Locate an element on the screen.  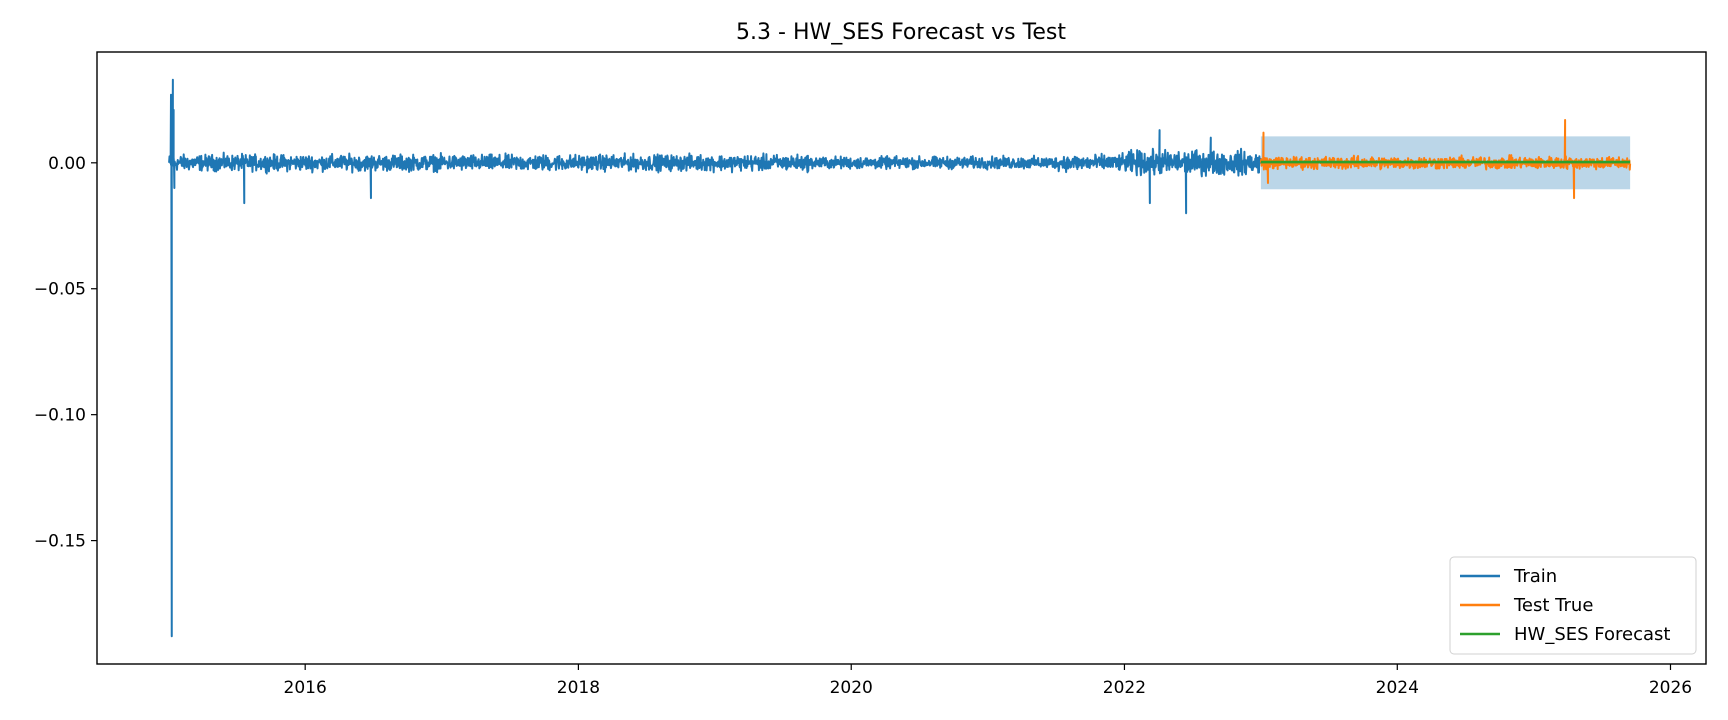
y-tick-label: −0.05 is located at coordinates (60, 290).